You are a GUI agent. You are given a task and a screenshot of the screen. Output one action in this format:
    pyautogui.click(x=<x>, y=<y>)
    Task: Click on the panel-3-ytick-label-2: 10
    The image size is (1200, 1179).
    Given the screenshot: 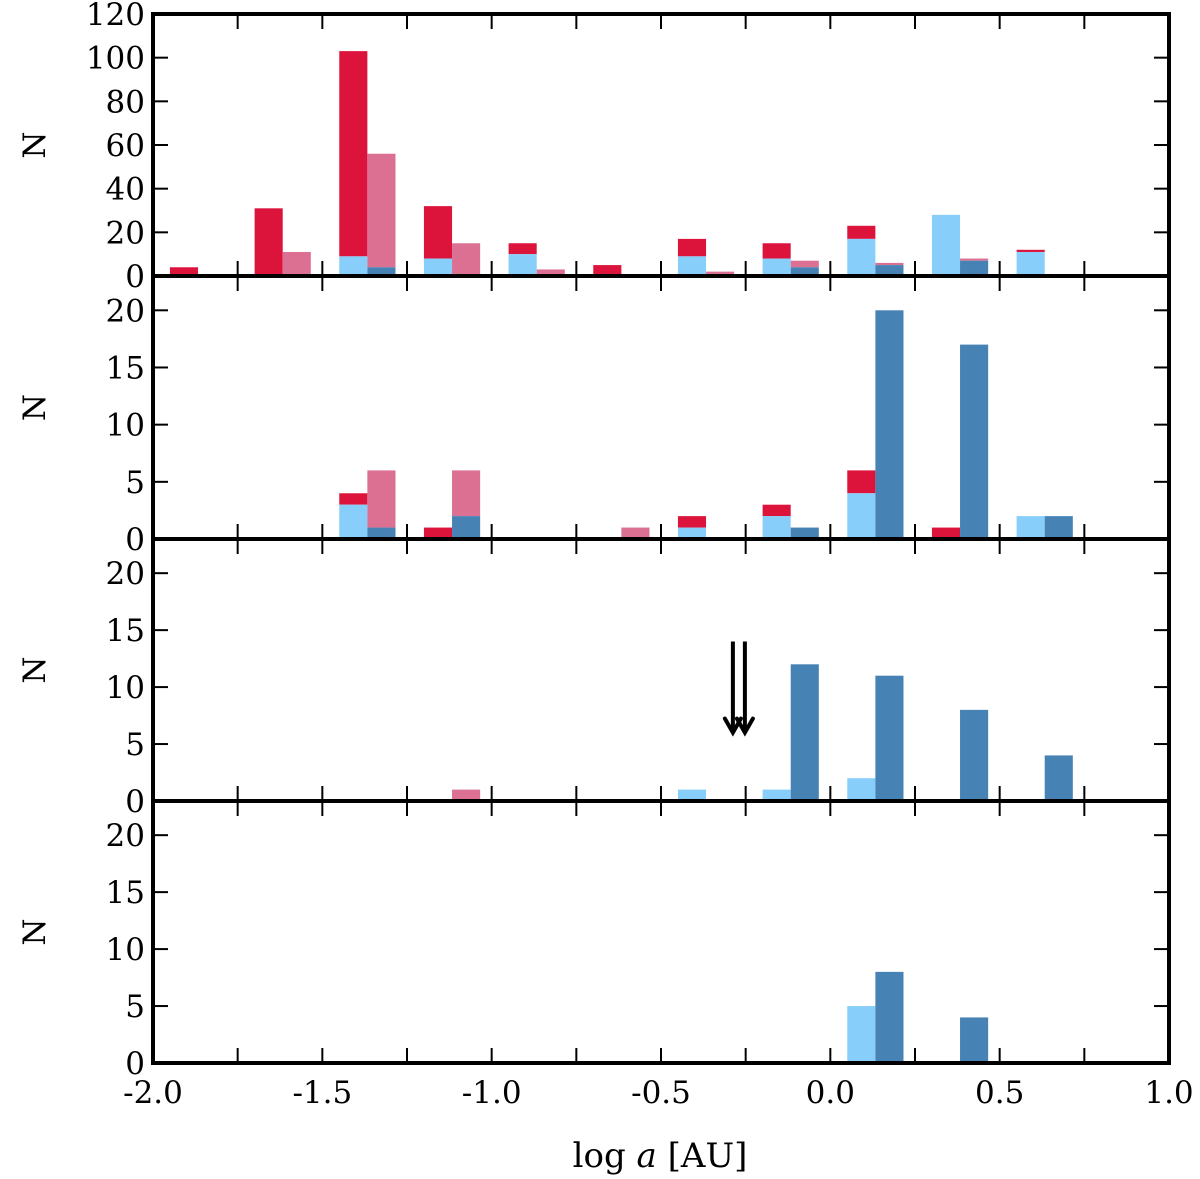 What is the action you would take?
    pyautogui.click(x=125, y=688)
    